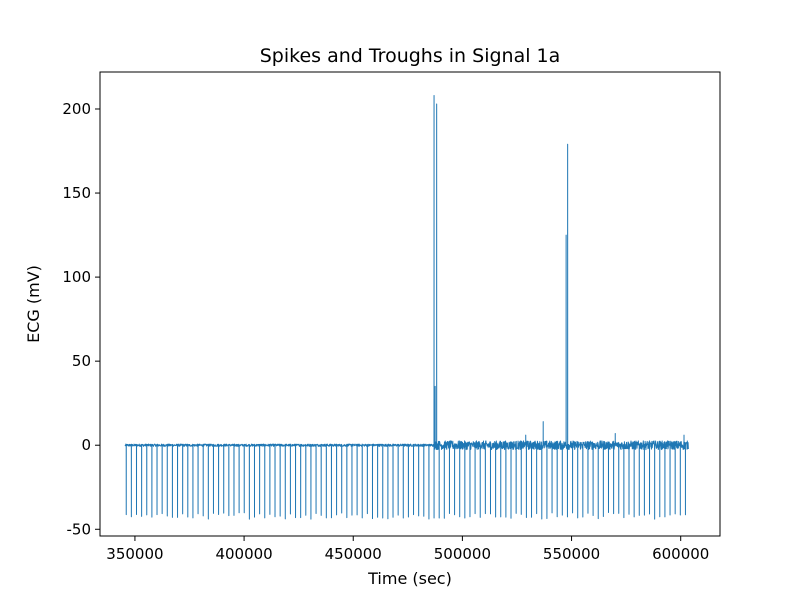 The height and width of the screenshot is (600, 800). I want to click on x-tick-label: 600000, so click(680, 554).